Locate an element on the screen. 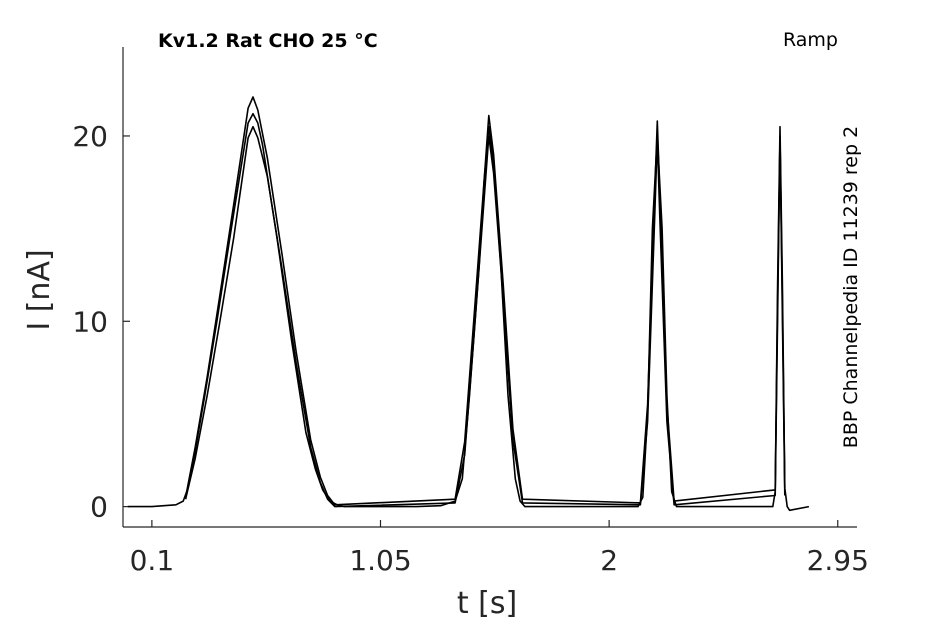 The height and width of the screenshot is (624, 945). y-tick-label: 0 is located at coordinates (99, 507).